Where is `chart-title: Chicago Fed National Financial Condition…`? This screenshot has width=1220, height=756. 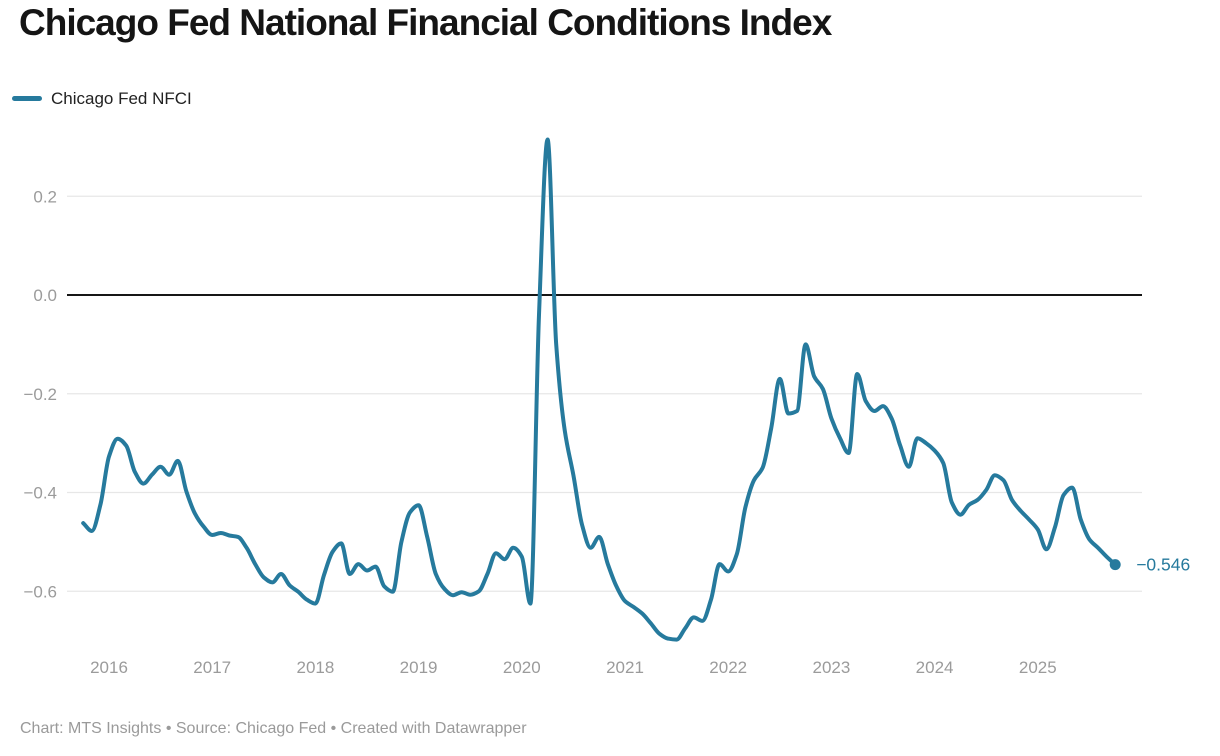
chart-title: Chicago Fed National Financial Condition… is located at coordinates (425, 22).